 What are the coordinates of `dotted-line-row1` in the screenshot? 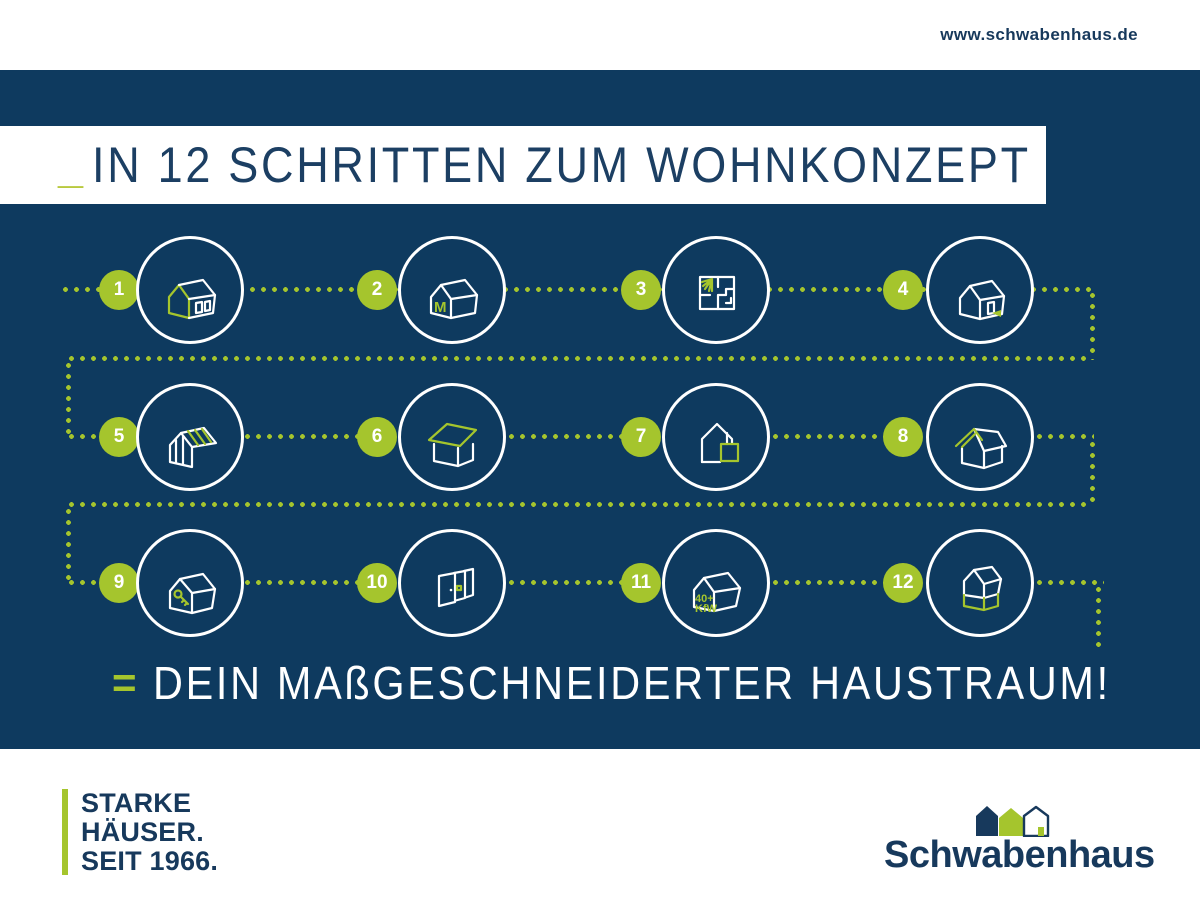 It's located at (578, 289).